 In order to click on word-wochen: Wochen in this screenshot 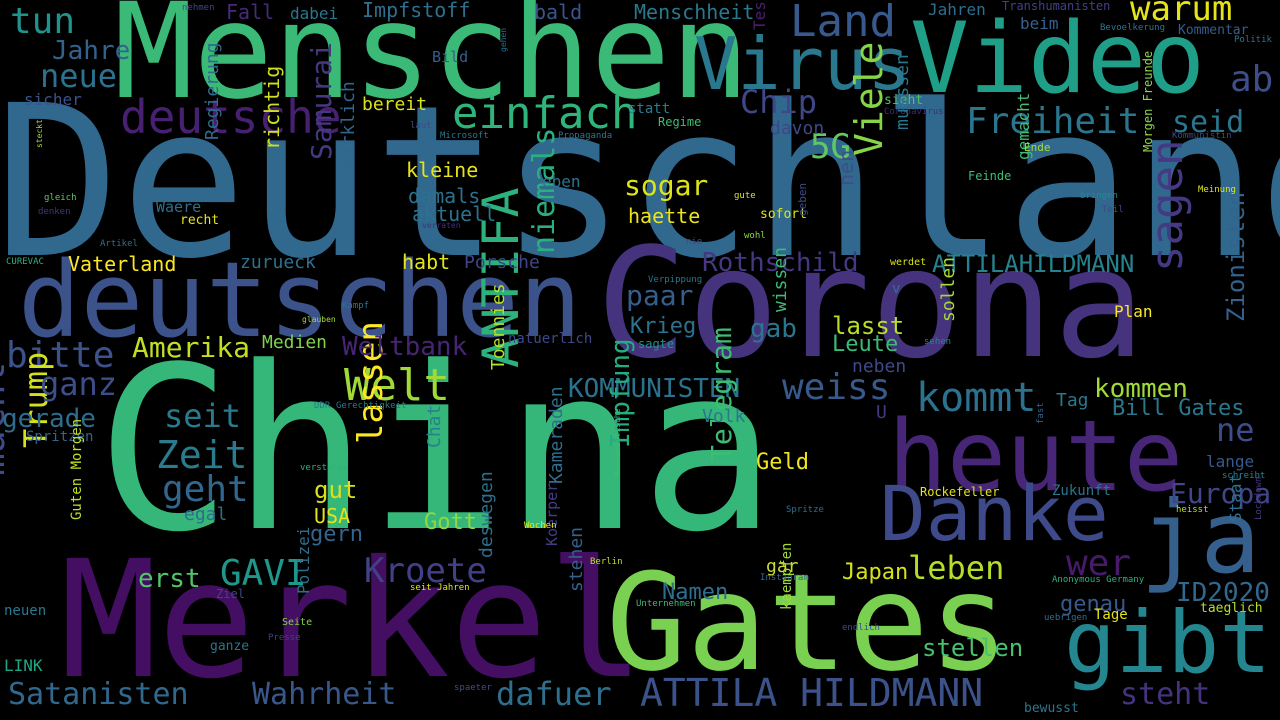, I will do `click(540, 526)`.